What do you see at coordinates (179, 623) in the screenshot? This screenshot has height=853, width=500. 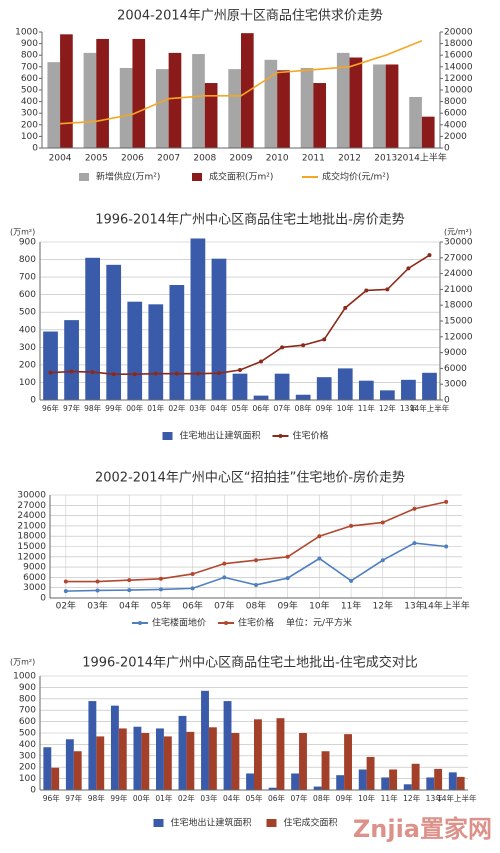 I see `legend-label: 住宅楼面地价` at bounding box center [179, 623].